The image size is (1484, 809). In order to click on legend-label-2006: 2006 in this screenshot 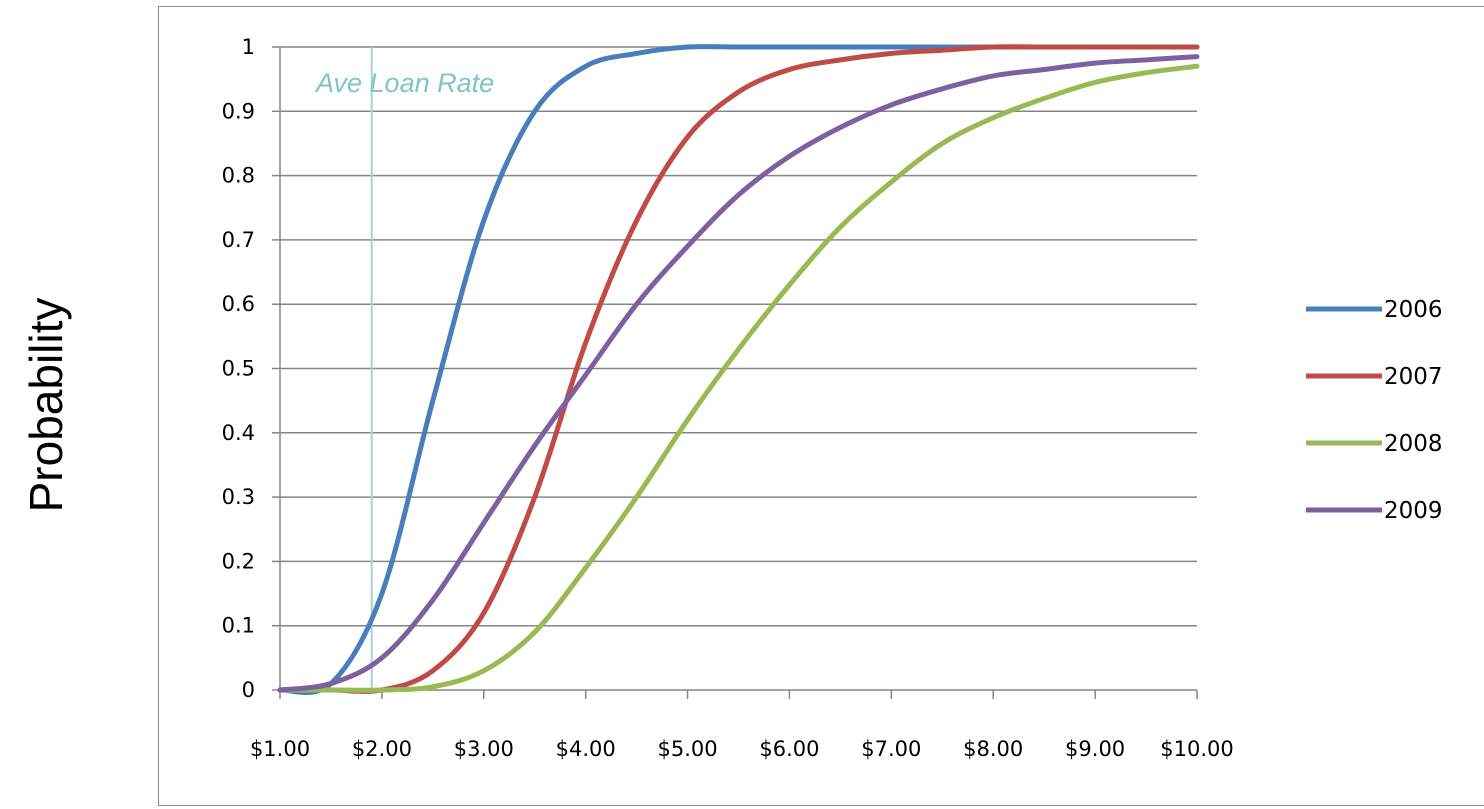, I will do `click(1413, 310)`.